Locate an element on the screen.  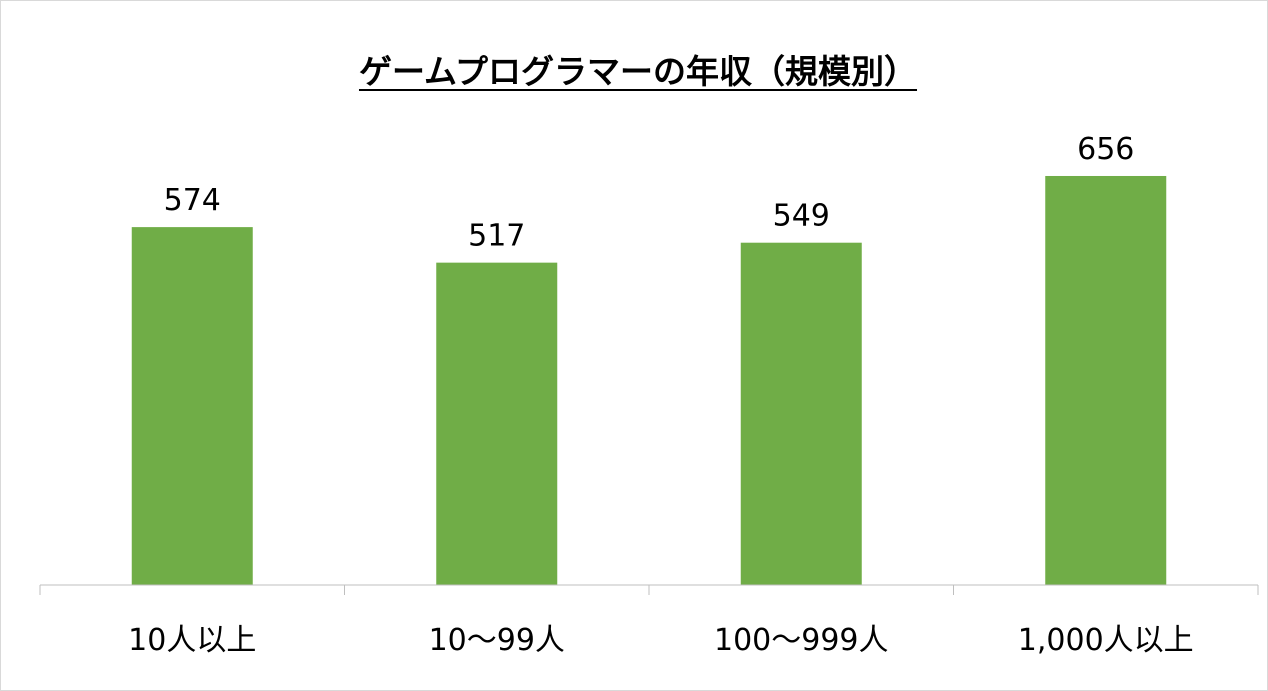
value-label-3: 656 is located at coordinates (1105, 149).